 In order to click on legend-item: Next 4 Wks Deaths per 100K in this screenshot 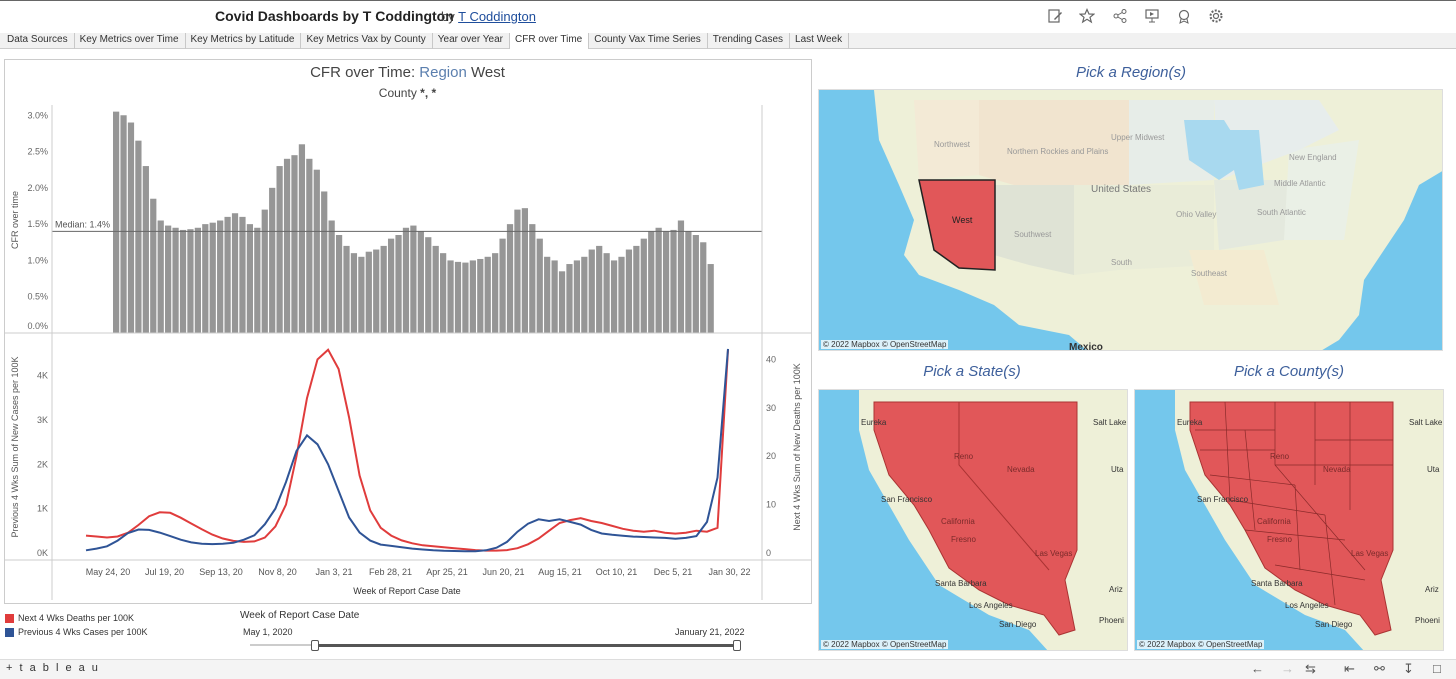, I will do `click(76, 618)`.